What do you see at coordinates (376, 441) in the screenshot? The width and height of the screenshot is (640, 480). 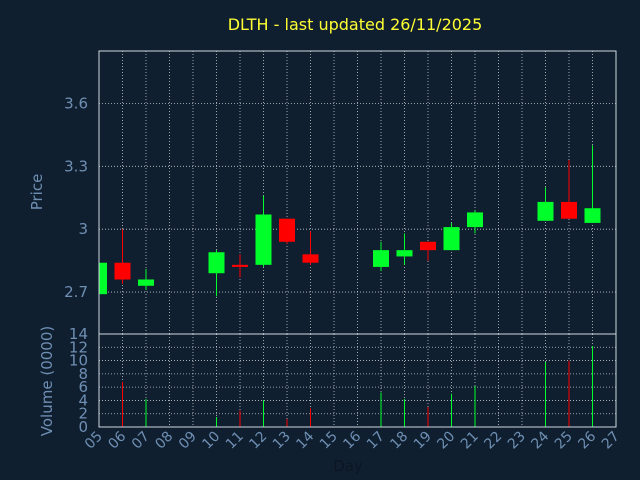 I see `x-tick-label: 17` at bounding box center [376, 441].